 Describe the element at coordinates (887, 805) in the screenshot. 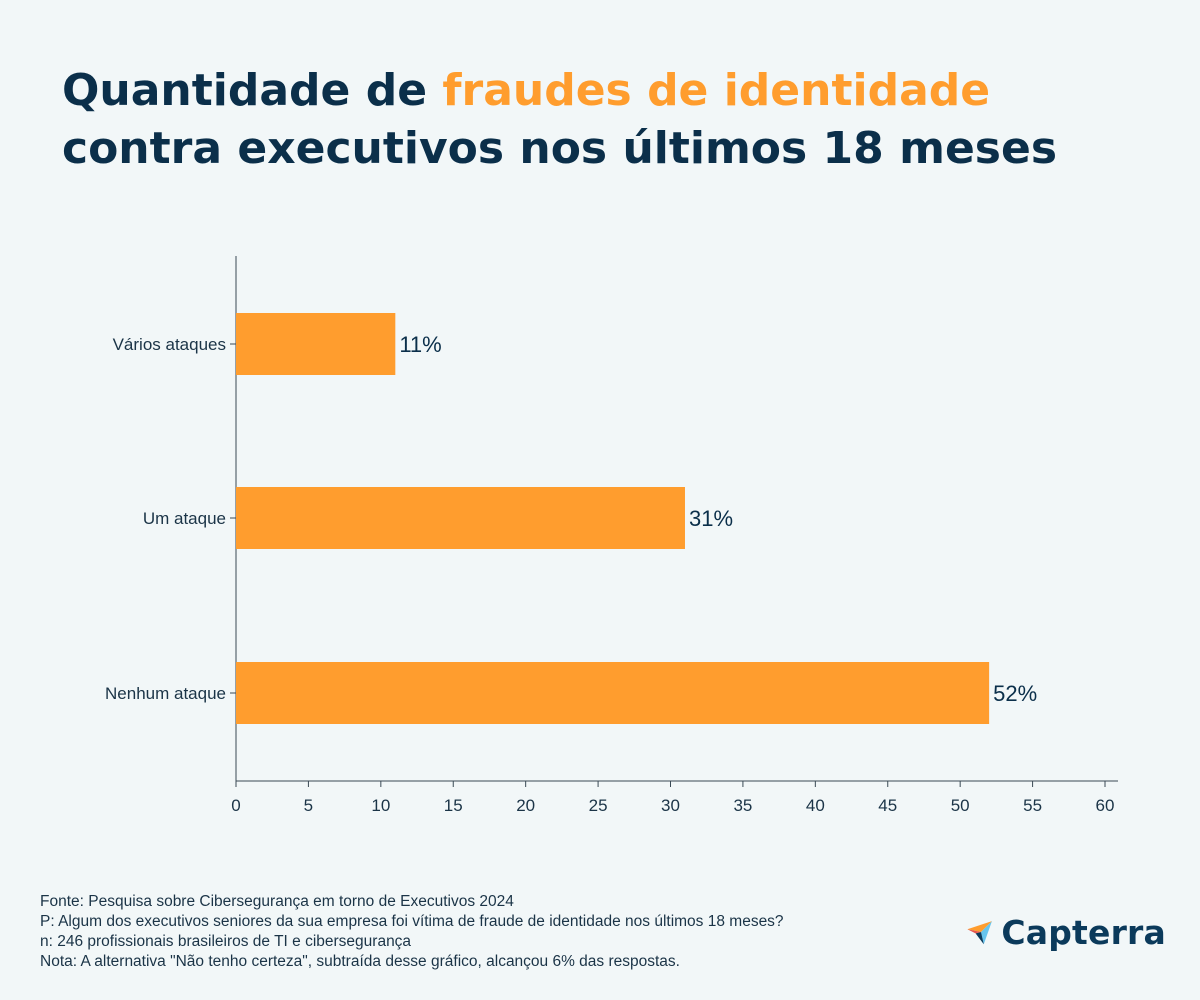

I see `x-tick-label: 45` at that location.